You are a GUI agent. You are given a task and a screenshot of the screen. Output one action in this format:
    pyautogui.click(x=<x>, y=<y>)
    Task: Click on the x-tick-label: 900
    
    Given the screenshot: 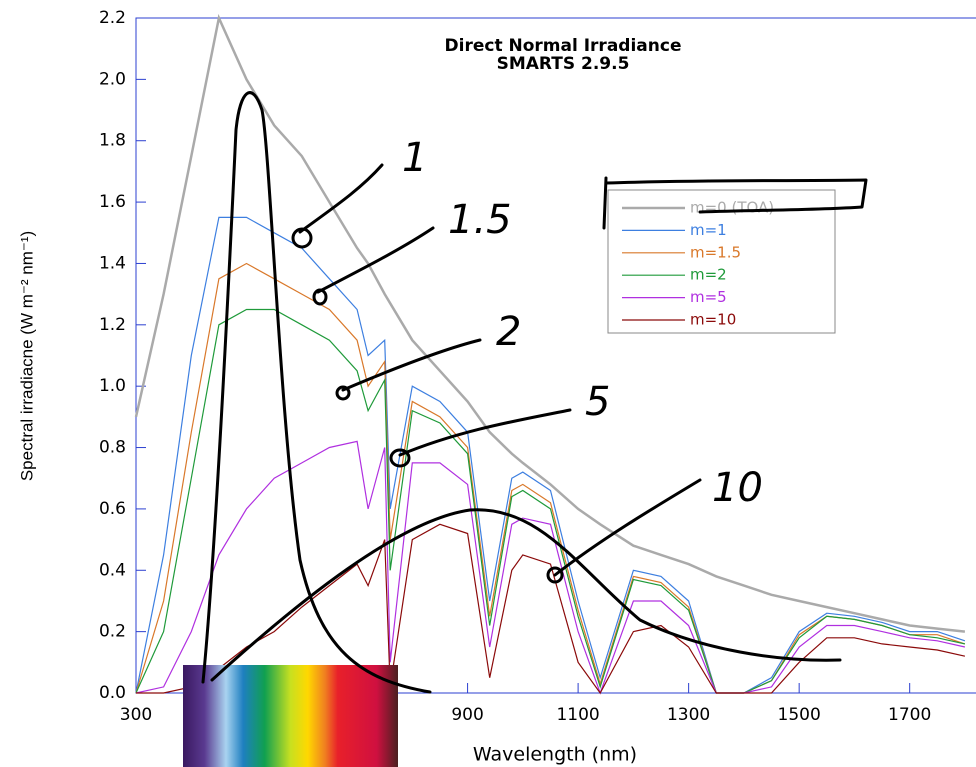 What is the action you would take?
    pyautogui.click(x=467, y=715)
    